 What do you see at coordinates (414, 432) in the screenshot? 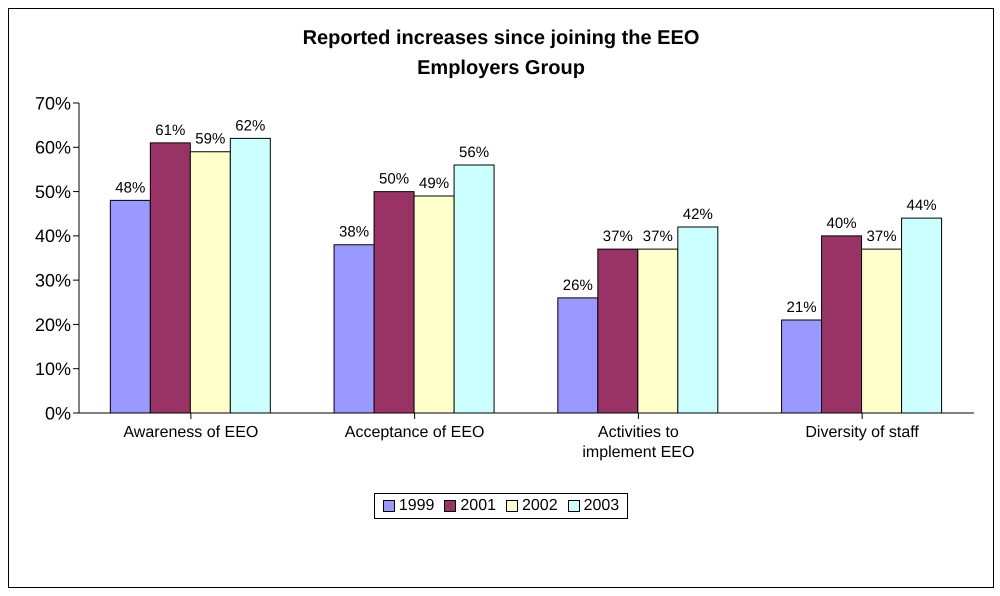
I see `x-tick-label: Acceptance of EEO` at bounding box center [414, 432].